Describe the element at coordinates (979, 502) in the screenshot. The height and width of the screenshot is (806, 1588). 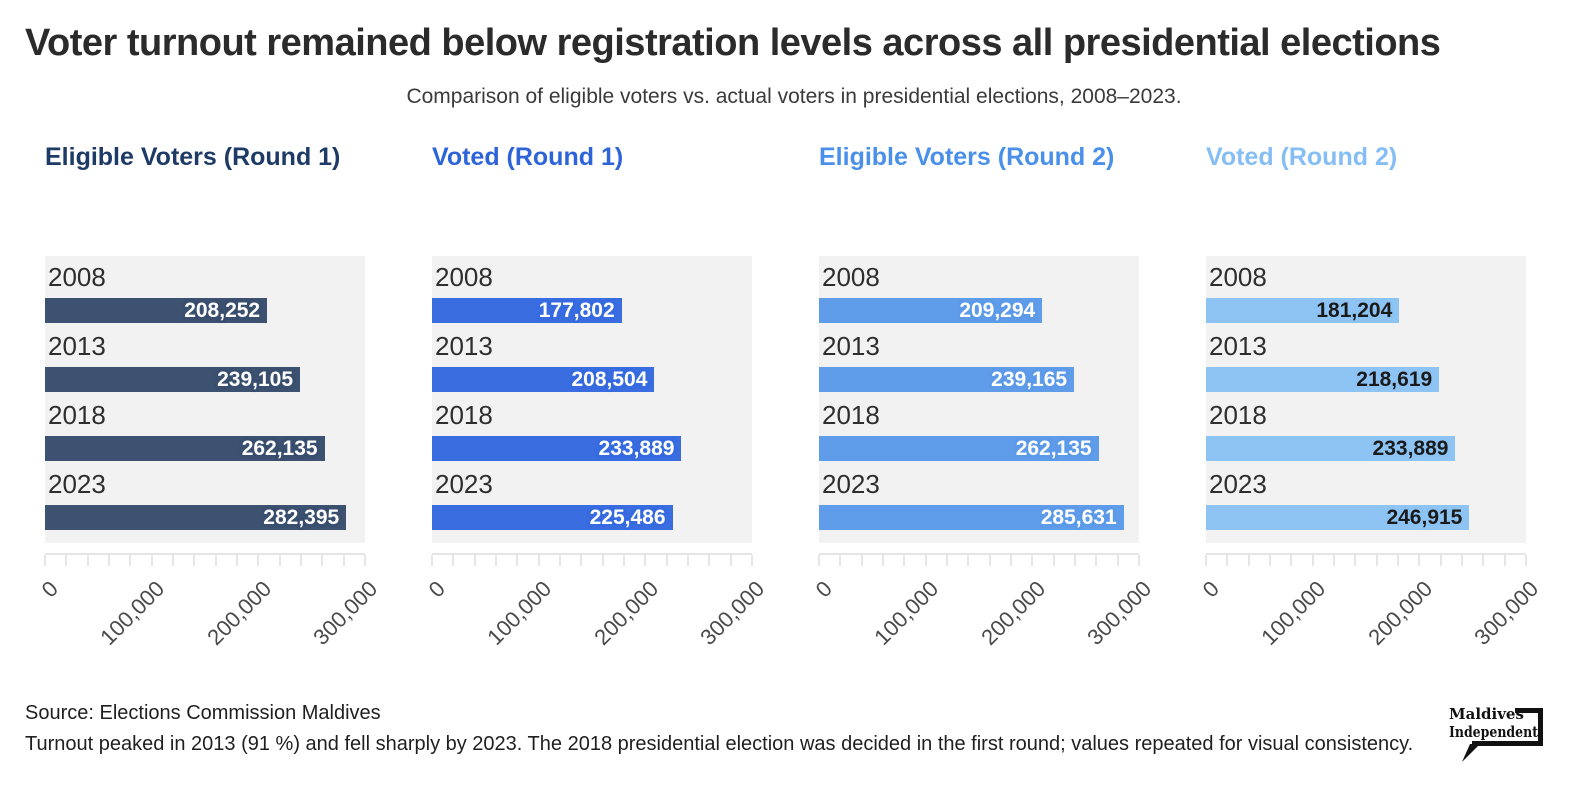
I see `bar-group: 2023 285,631` at that location.